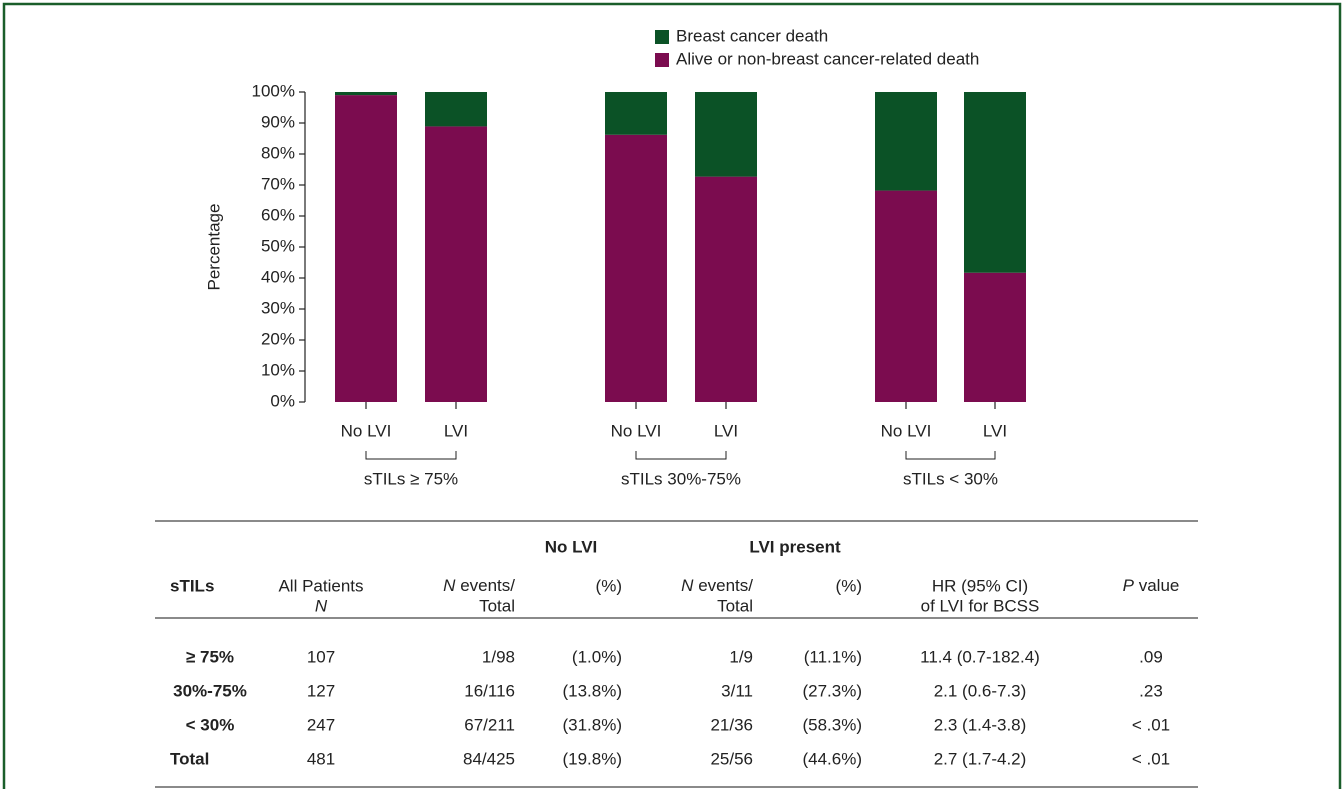  What do you see at coordinates (189, 758) in the screenshot?
I see `row-label: Total` at bounding box center [189, 758].